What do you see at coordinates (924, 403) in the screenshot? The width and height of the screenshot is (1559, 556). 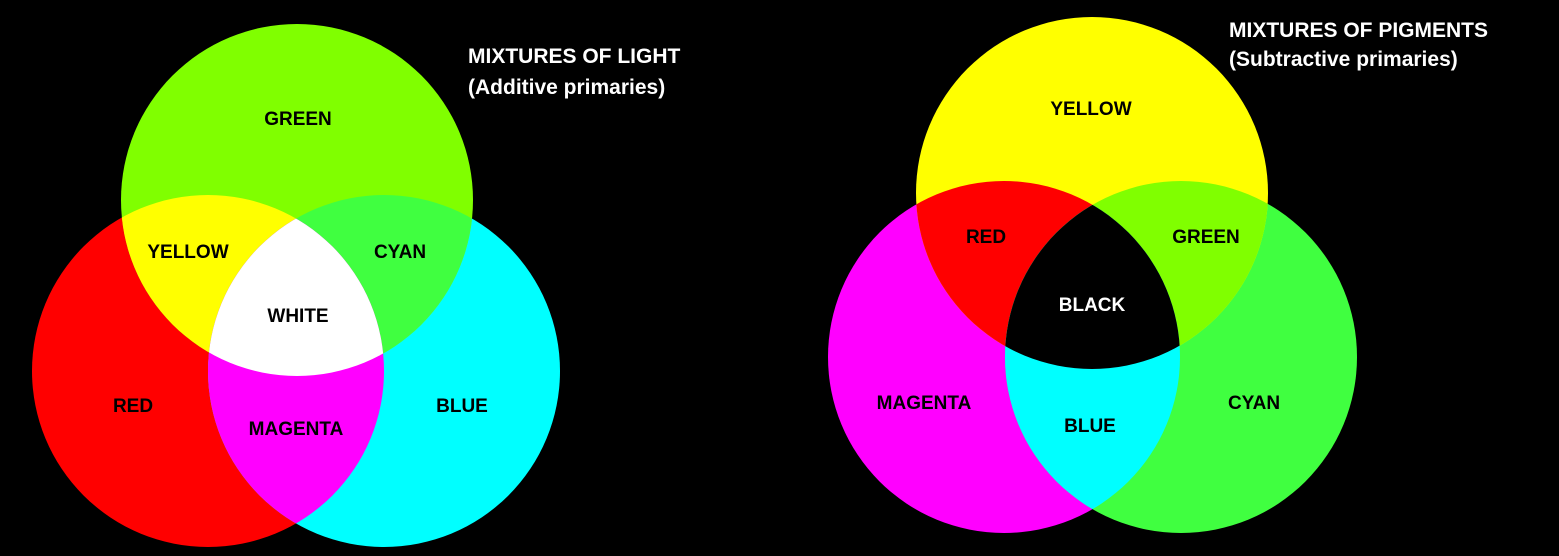 I see `label-magenta-sub: MAGENTA` at bounding box center [924, 403].